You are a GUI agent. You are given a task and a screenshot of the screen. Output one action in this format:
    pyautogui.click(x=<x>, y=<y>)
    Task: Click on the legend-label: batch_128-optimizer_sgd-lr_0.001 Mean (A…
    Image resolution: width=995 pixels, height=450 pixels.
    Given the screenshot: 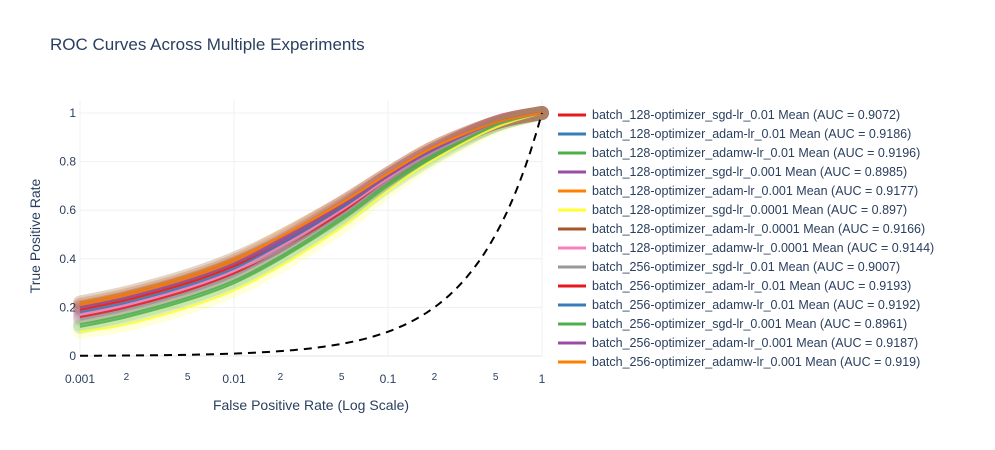 What is the action you would take?
    pyautogui.click(x=749, y=172)
    